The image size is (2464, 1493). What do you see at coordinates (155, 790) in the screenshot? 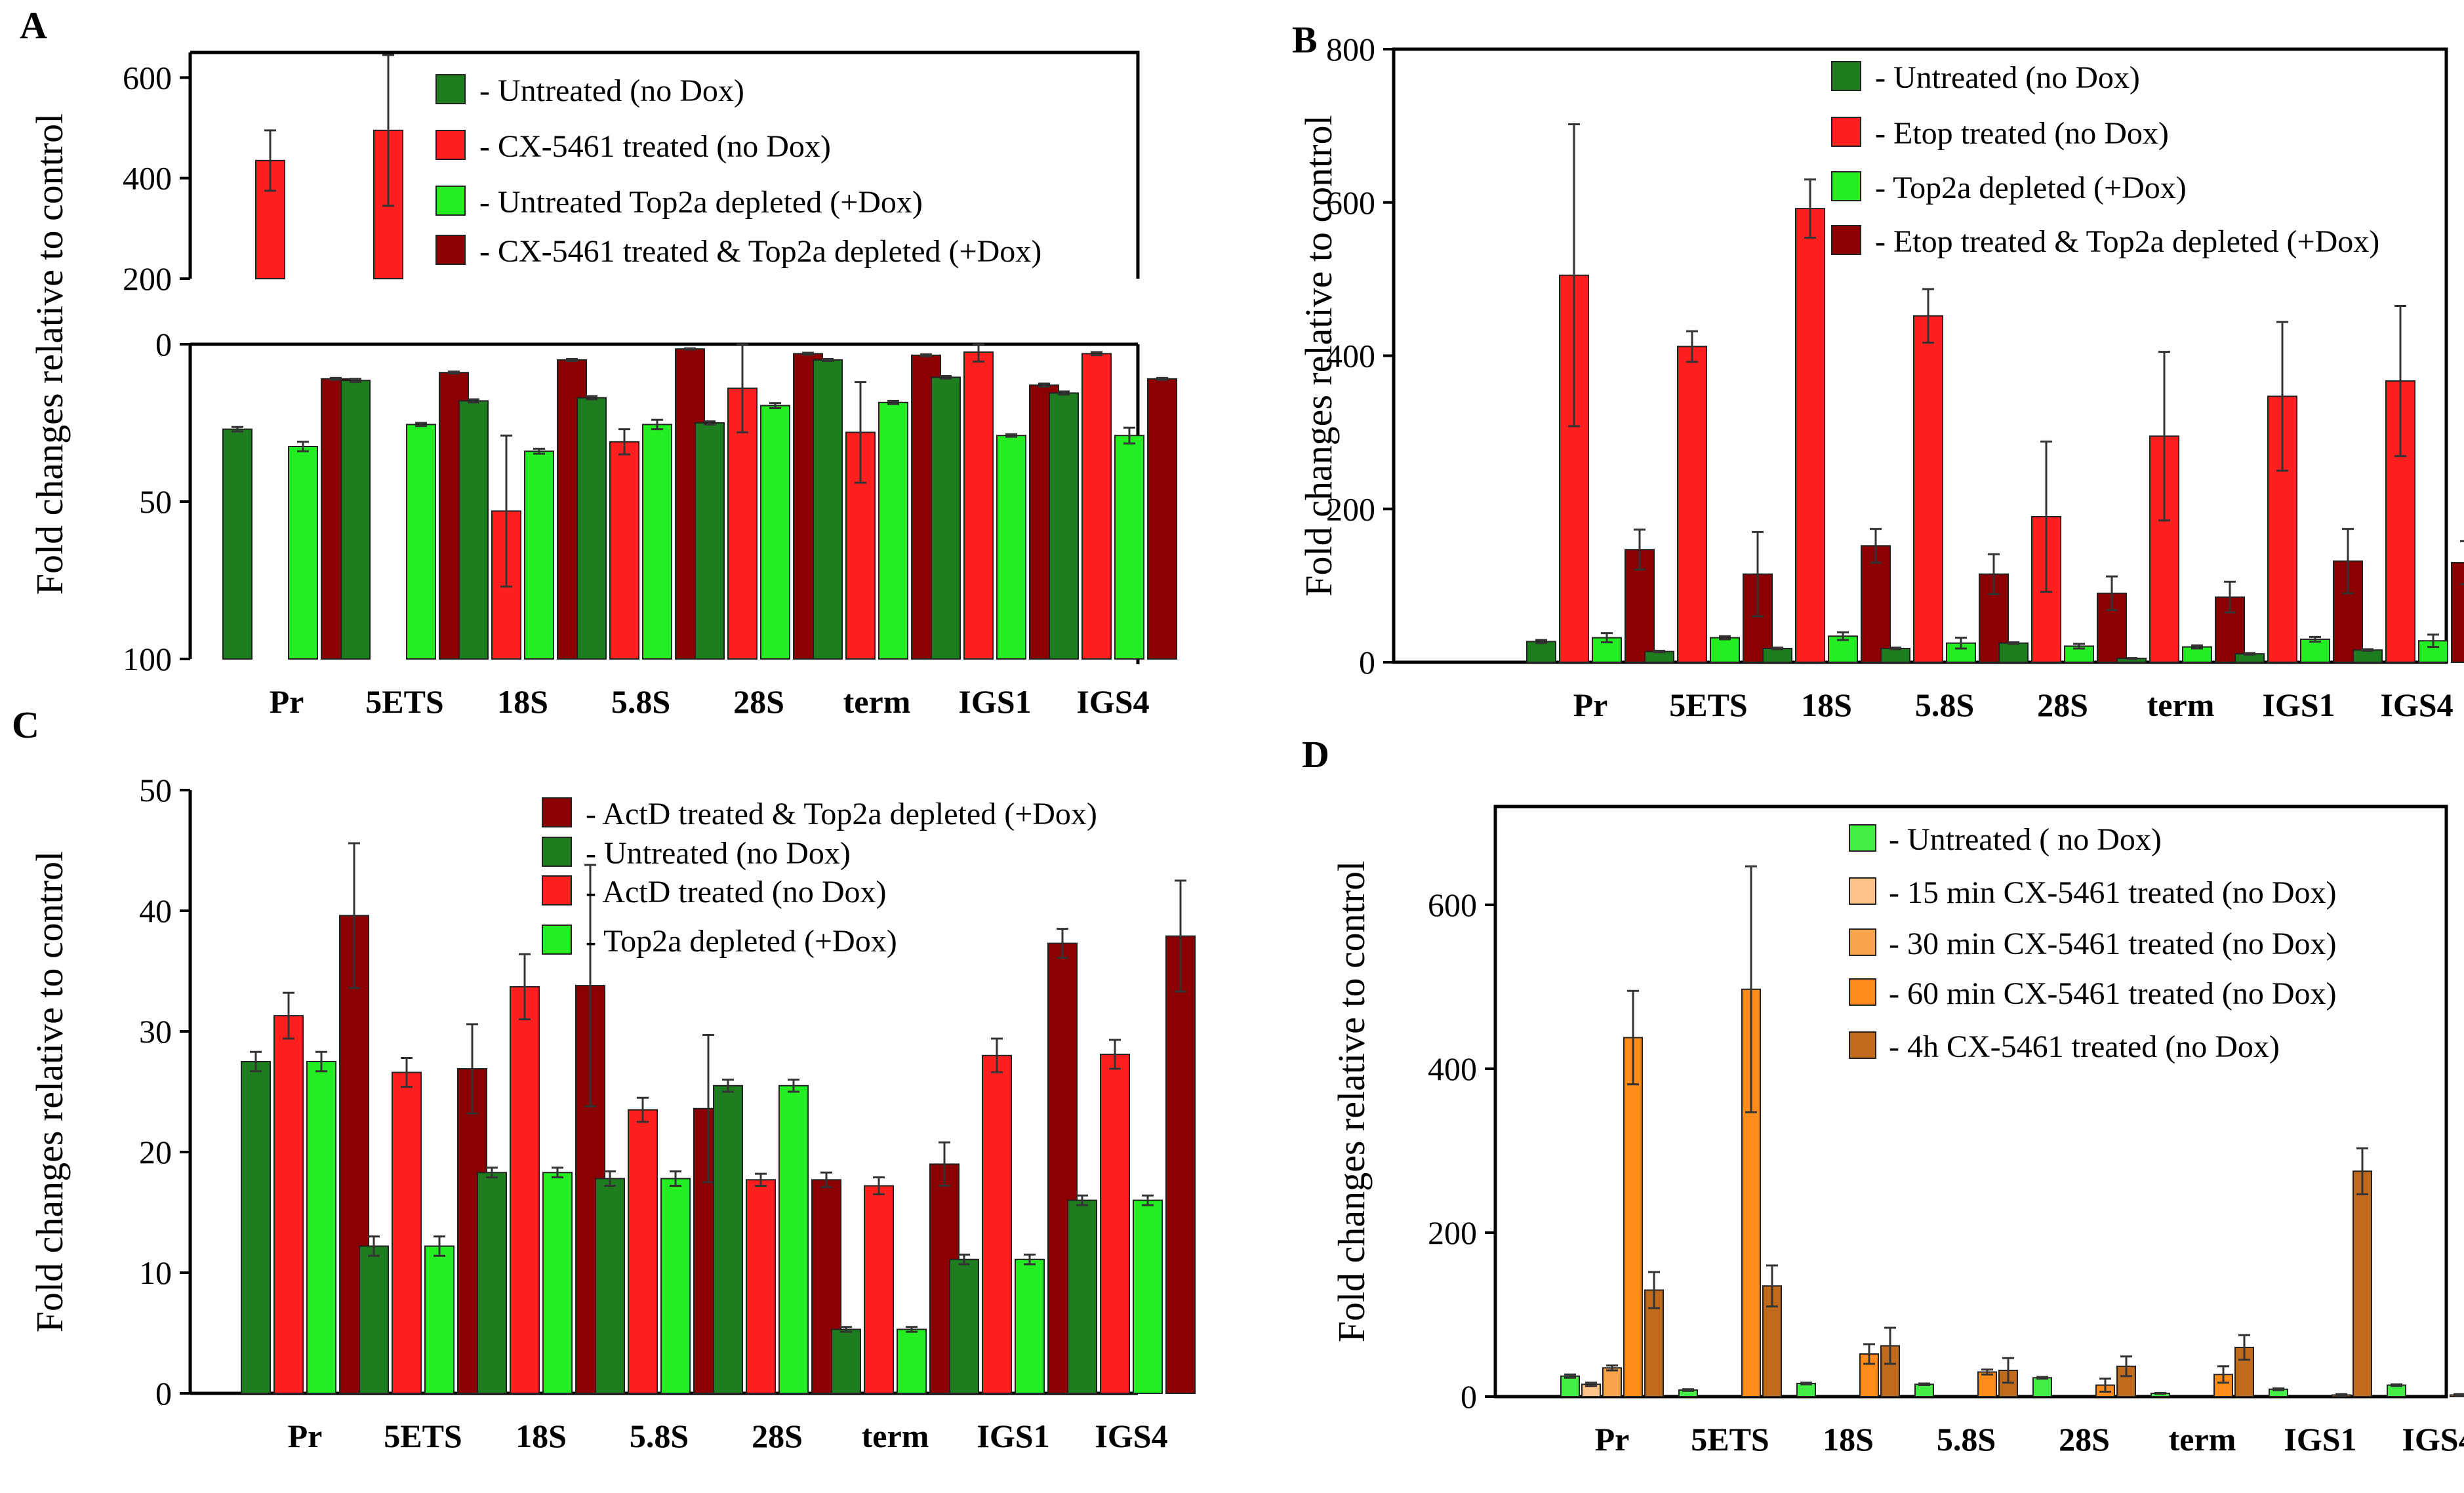
I see `y-tick-label: 50` at bounding box center [155, 790].